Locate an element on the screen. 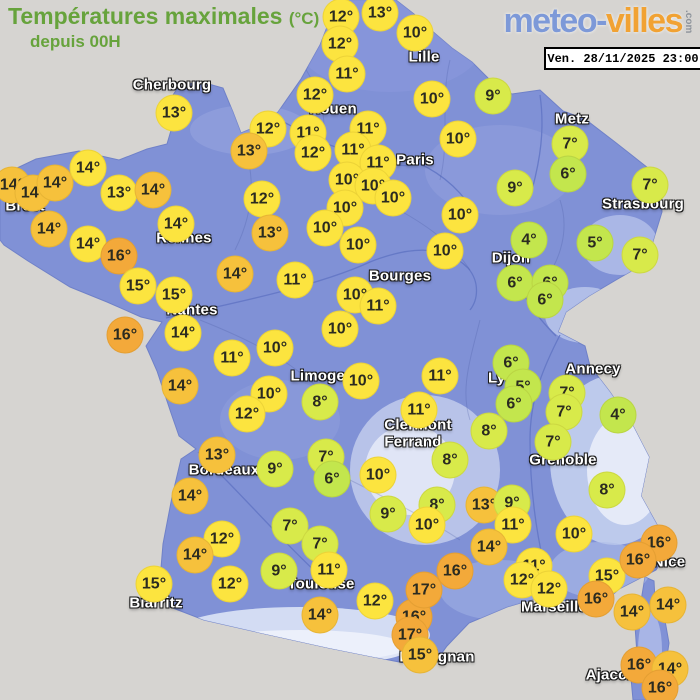 The height and width of the screenshot is (700, 700). city-label-metz: Metz is located at coordinates (572, 119).